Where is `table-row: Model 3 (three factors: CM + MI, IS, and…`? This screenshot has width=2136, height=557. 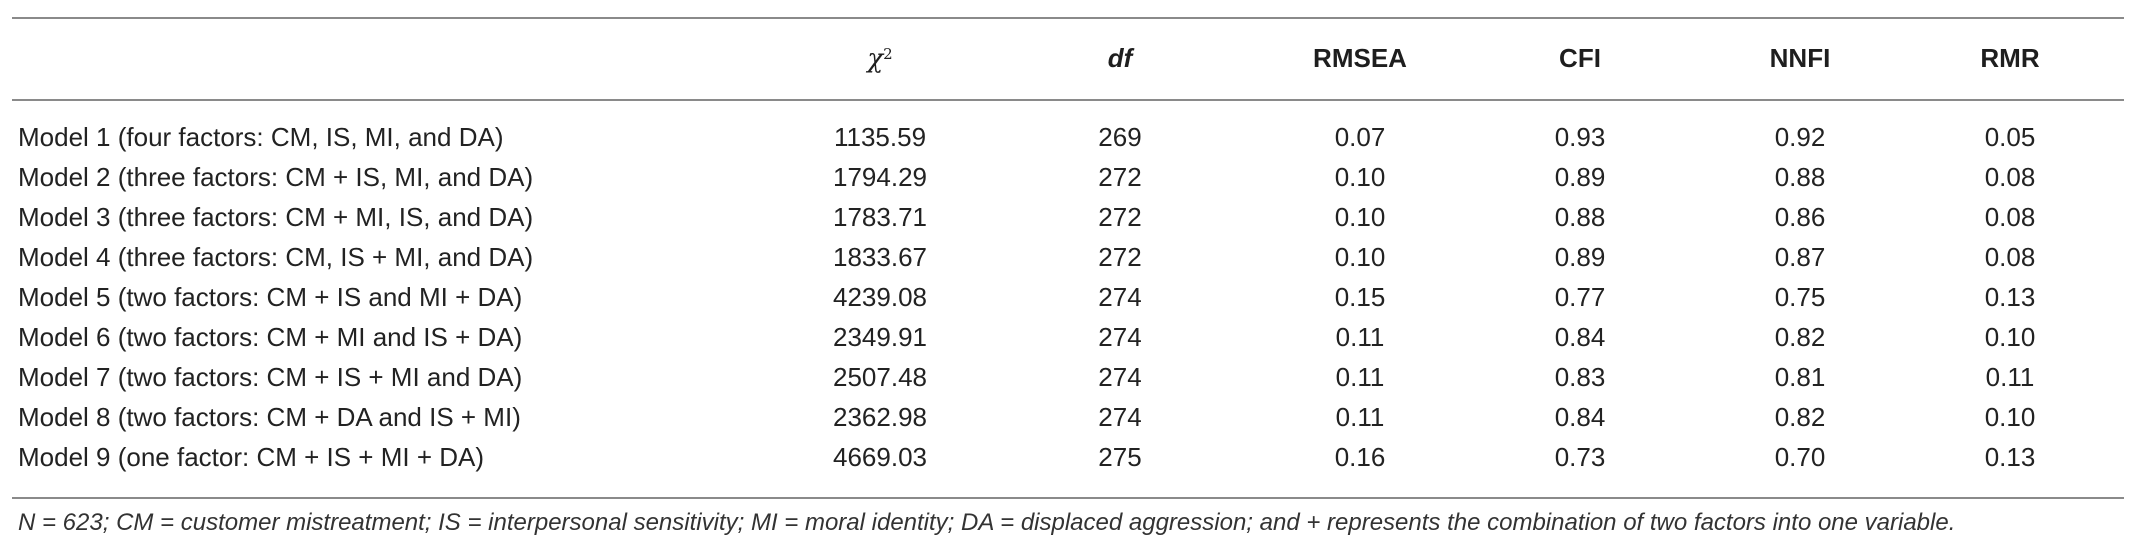
table-row: Model 3 (three factors: CM + MI, IS, and… is located at coordinates (1068, 217).